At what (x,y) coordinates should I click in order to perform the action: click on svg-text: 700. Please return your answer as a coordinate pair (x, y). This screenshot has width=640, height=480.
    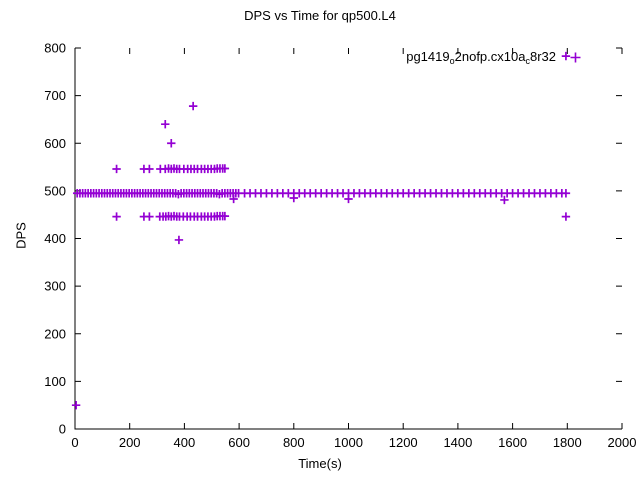
    Looking at the image, I should click on (55, 95).